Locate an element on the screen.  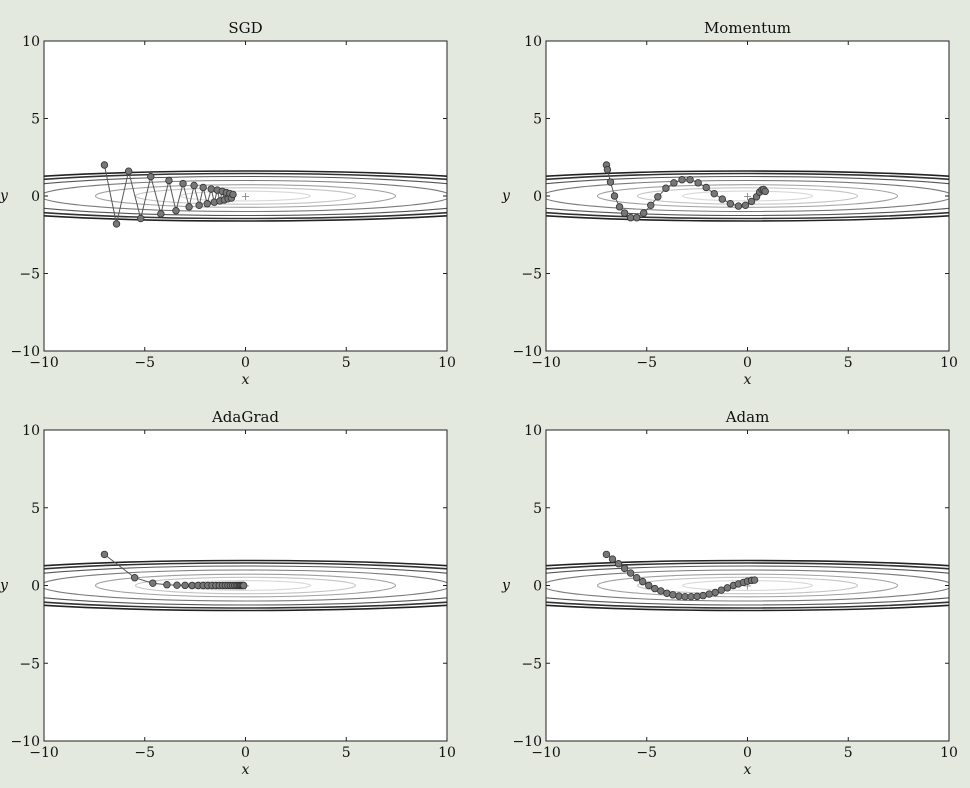
chart-title: Momentum is located at coordinates (747, 28).